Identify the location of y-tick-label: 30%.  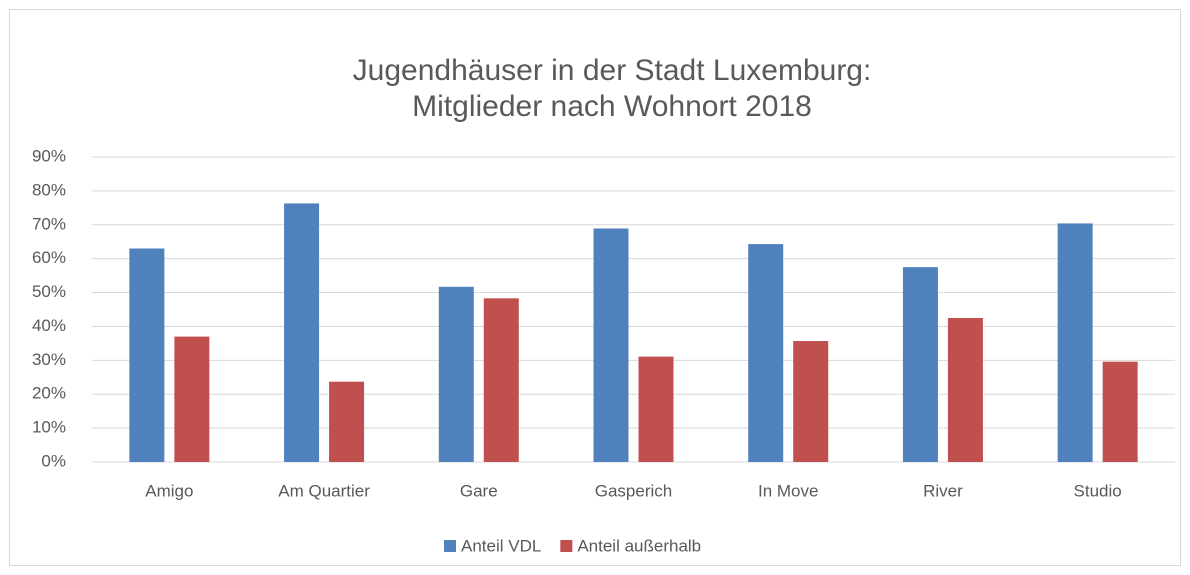
(49, 359).